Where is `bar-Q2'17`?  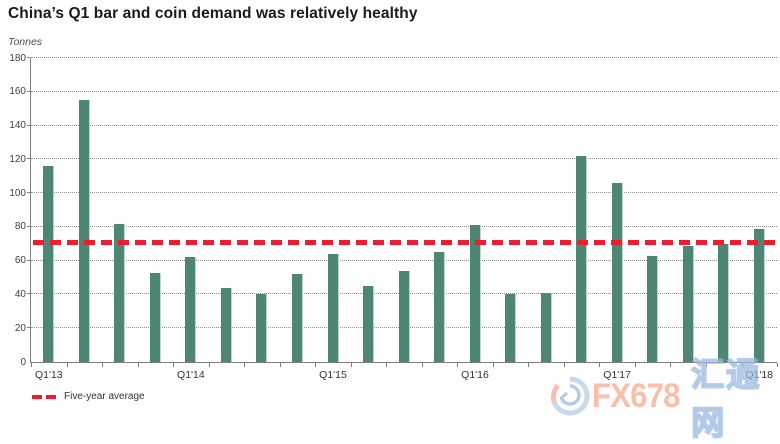
bar-Q2'17 is located at coordinates (653, 308).